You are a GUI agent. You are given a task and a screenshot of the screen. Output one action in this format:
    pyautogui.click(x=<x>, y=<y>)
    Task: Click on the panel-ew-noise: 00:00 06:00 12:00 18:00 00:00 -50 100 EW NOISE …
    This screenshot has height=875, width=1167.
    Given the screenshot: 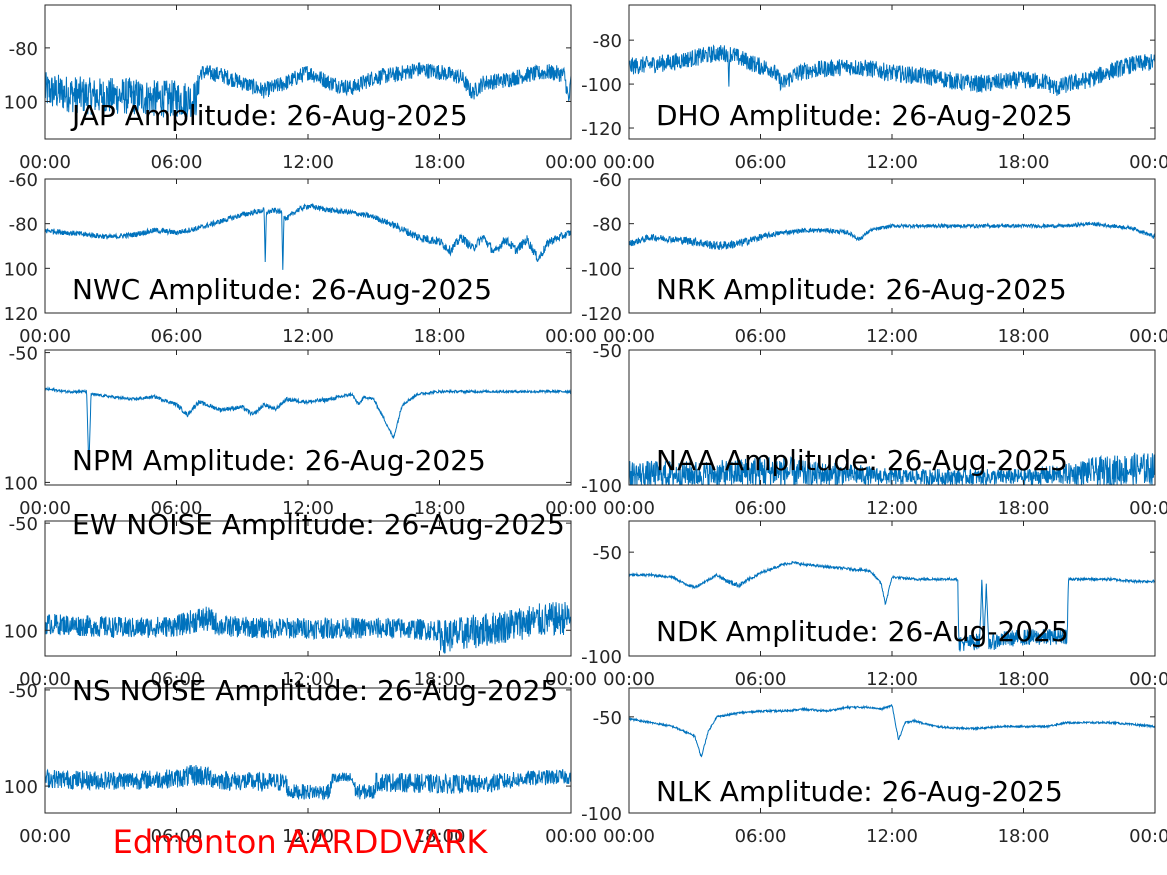 What is the action you would take?
    pyautogui.click(x=300, y=599)
    